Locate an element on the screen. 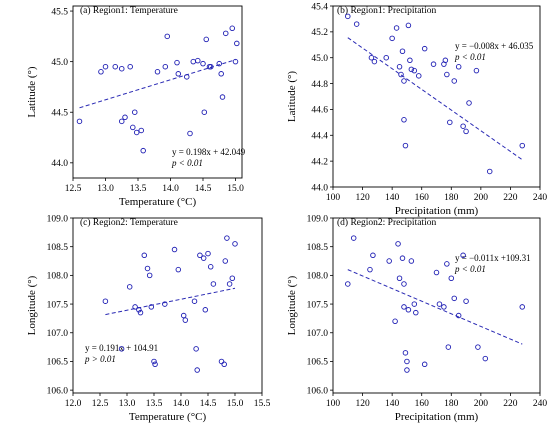  panel-c-xtick-label: 14.0 is located at coordinates (181, 404).